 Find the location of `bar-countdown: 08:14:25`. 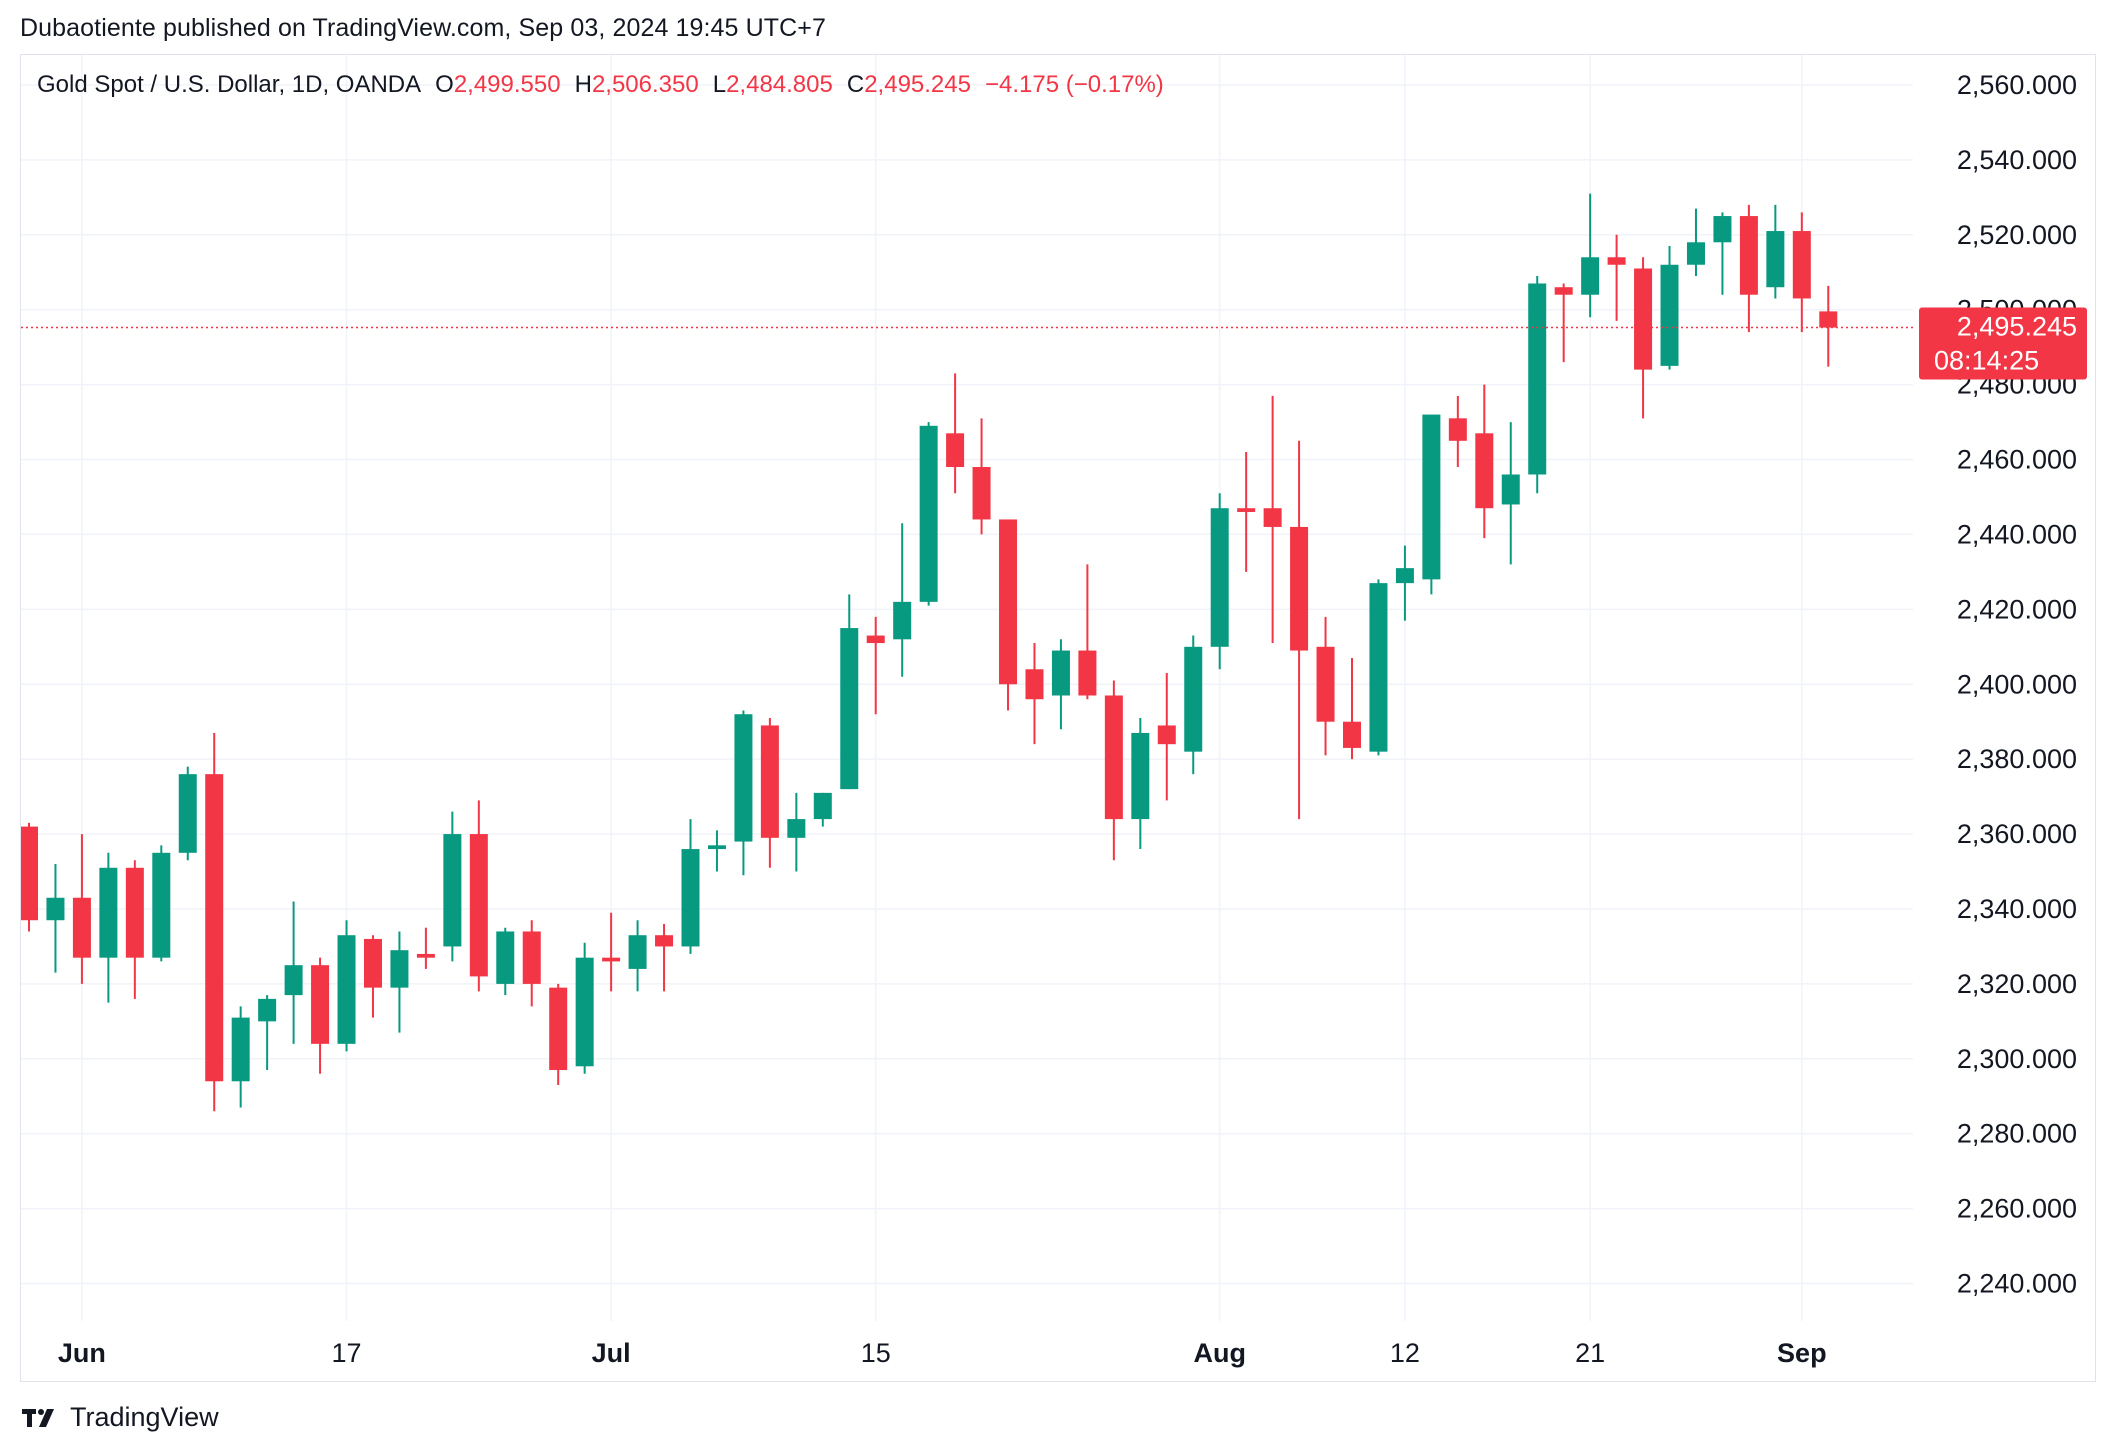

bar-countdown: 08:14:25 is located at coordinates (1986, 361).